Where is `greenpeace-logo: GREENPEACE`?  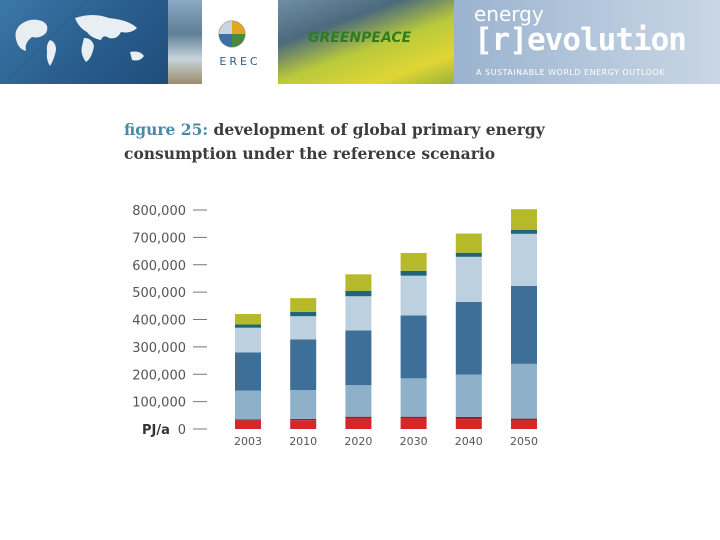
greenpeace-logo: GREENPEACE is located at coordinates (360, 38).